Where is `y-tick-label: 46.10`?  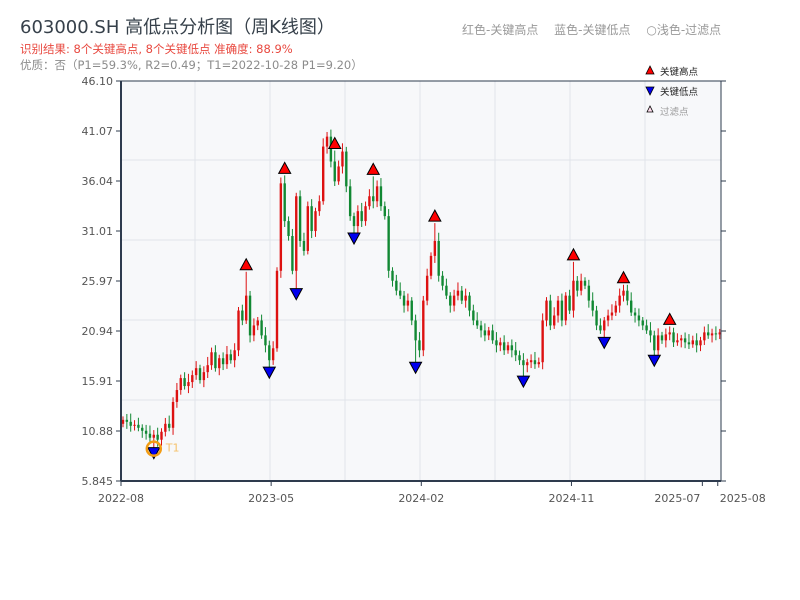 y-tick-label: 46.10 is located at coordinates (98, 81).